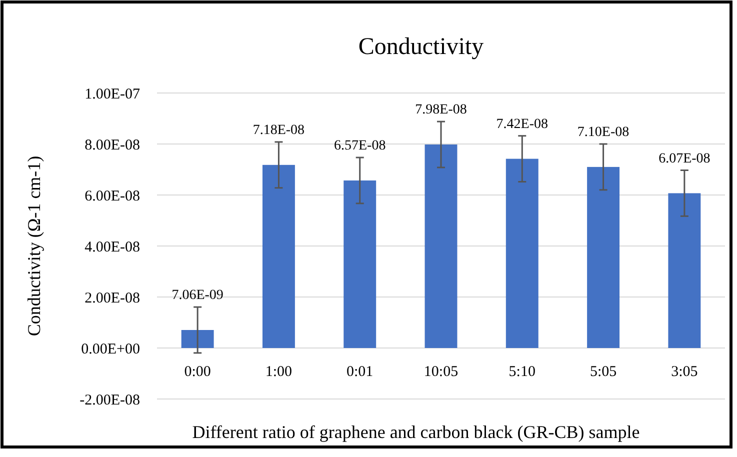  I want to click on data-label: 7.42E-08, so click(522, 124).